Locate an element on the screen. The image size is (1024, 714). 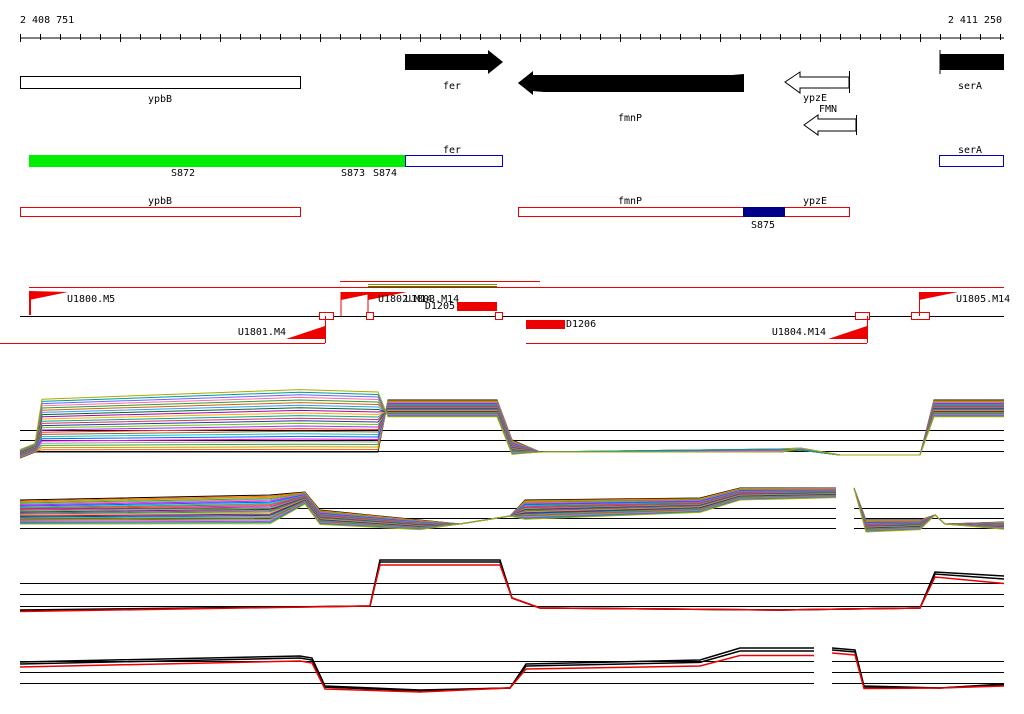
segment-S874-label: S874 is located at coordinates (385, 173).